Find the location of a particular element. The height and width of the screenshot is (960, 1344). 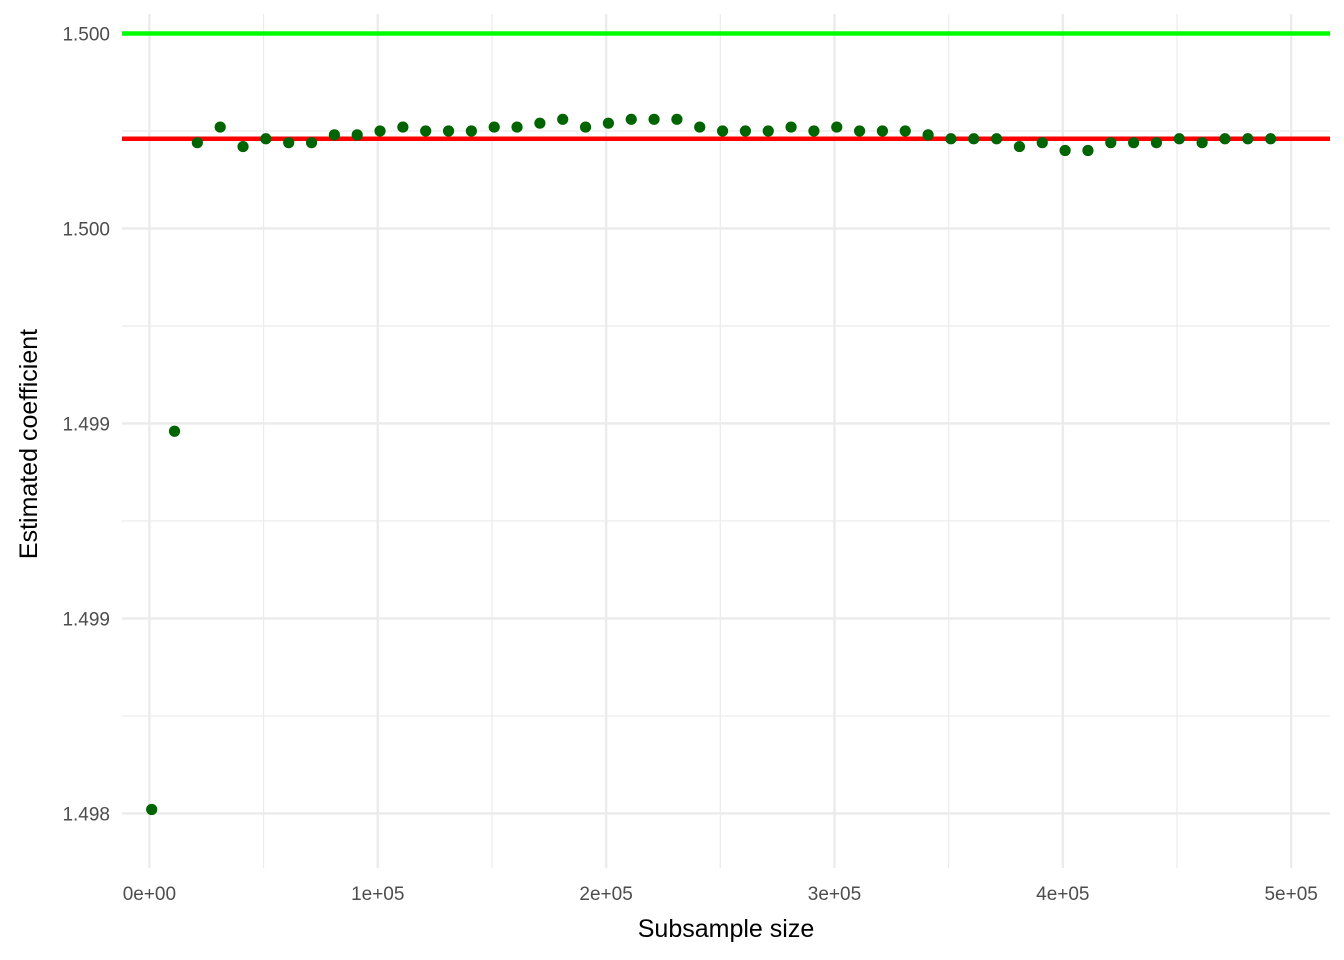

x-axis-title: Subsample size is located at coordinates (726, 929).